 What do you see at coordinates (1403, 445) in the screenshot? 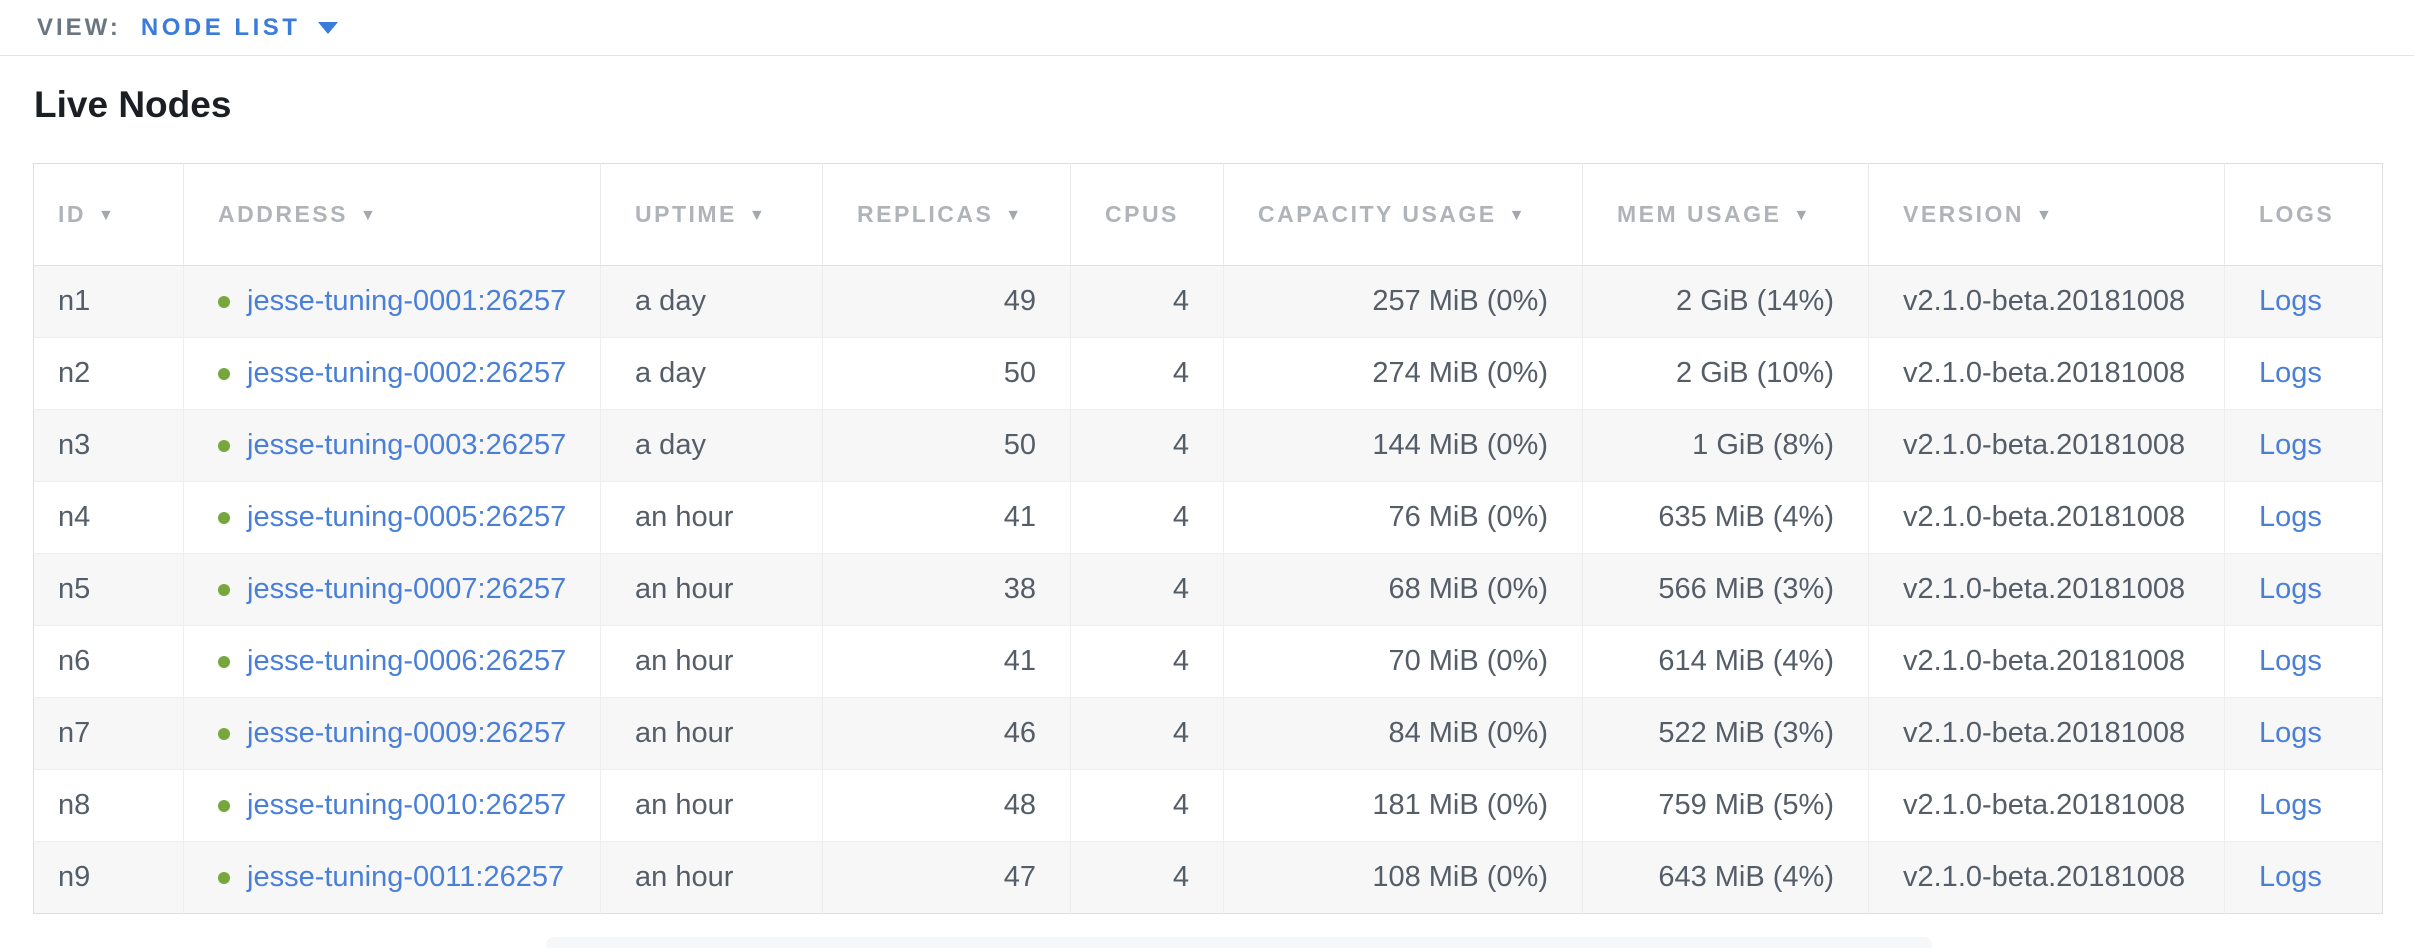
I see `cell-capacity-usage: 144 MiB (0%)` at bounding box center [1403, 445].